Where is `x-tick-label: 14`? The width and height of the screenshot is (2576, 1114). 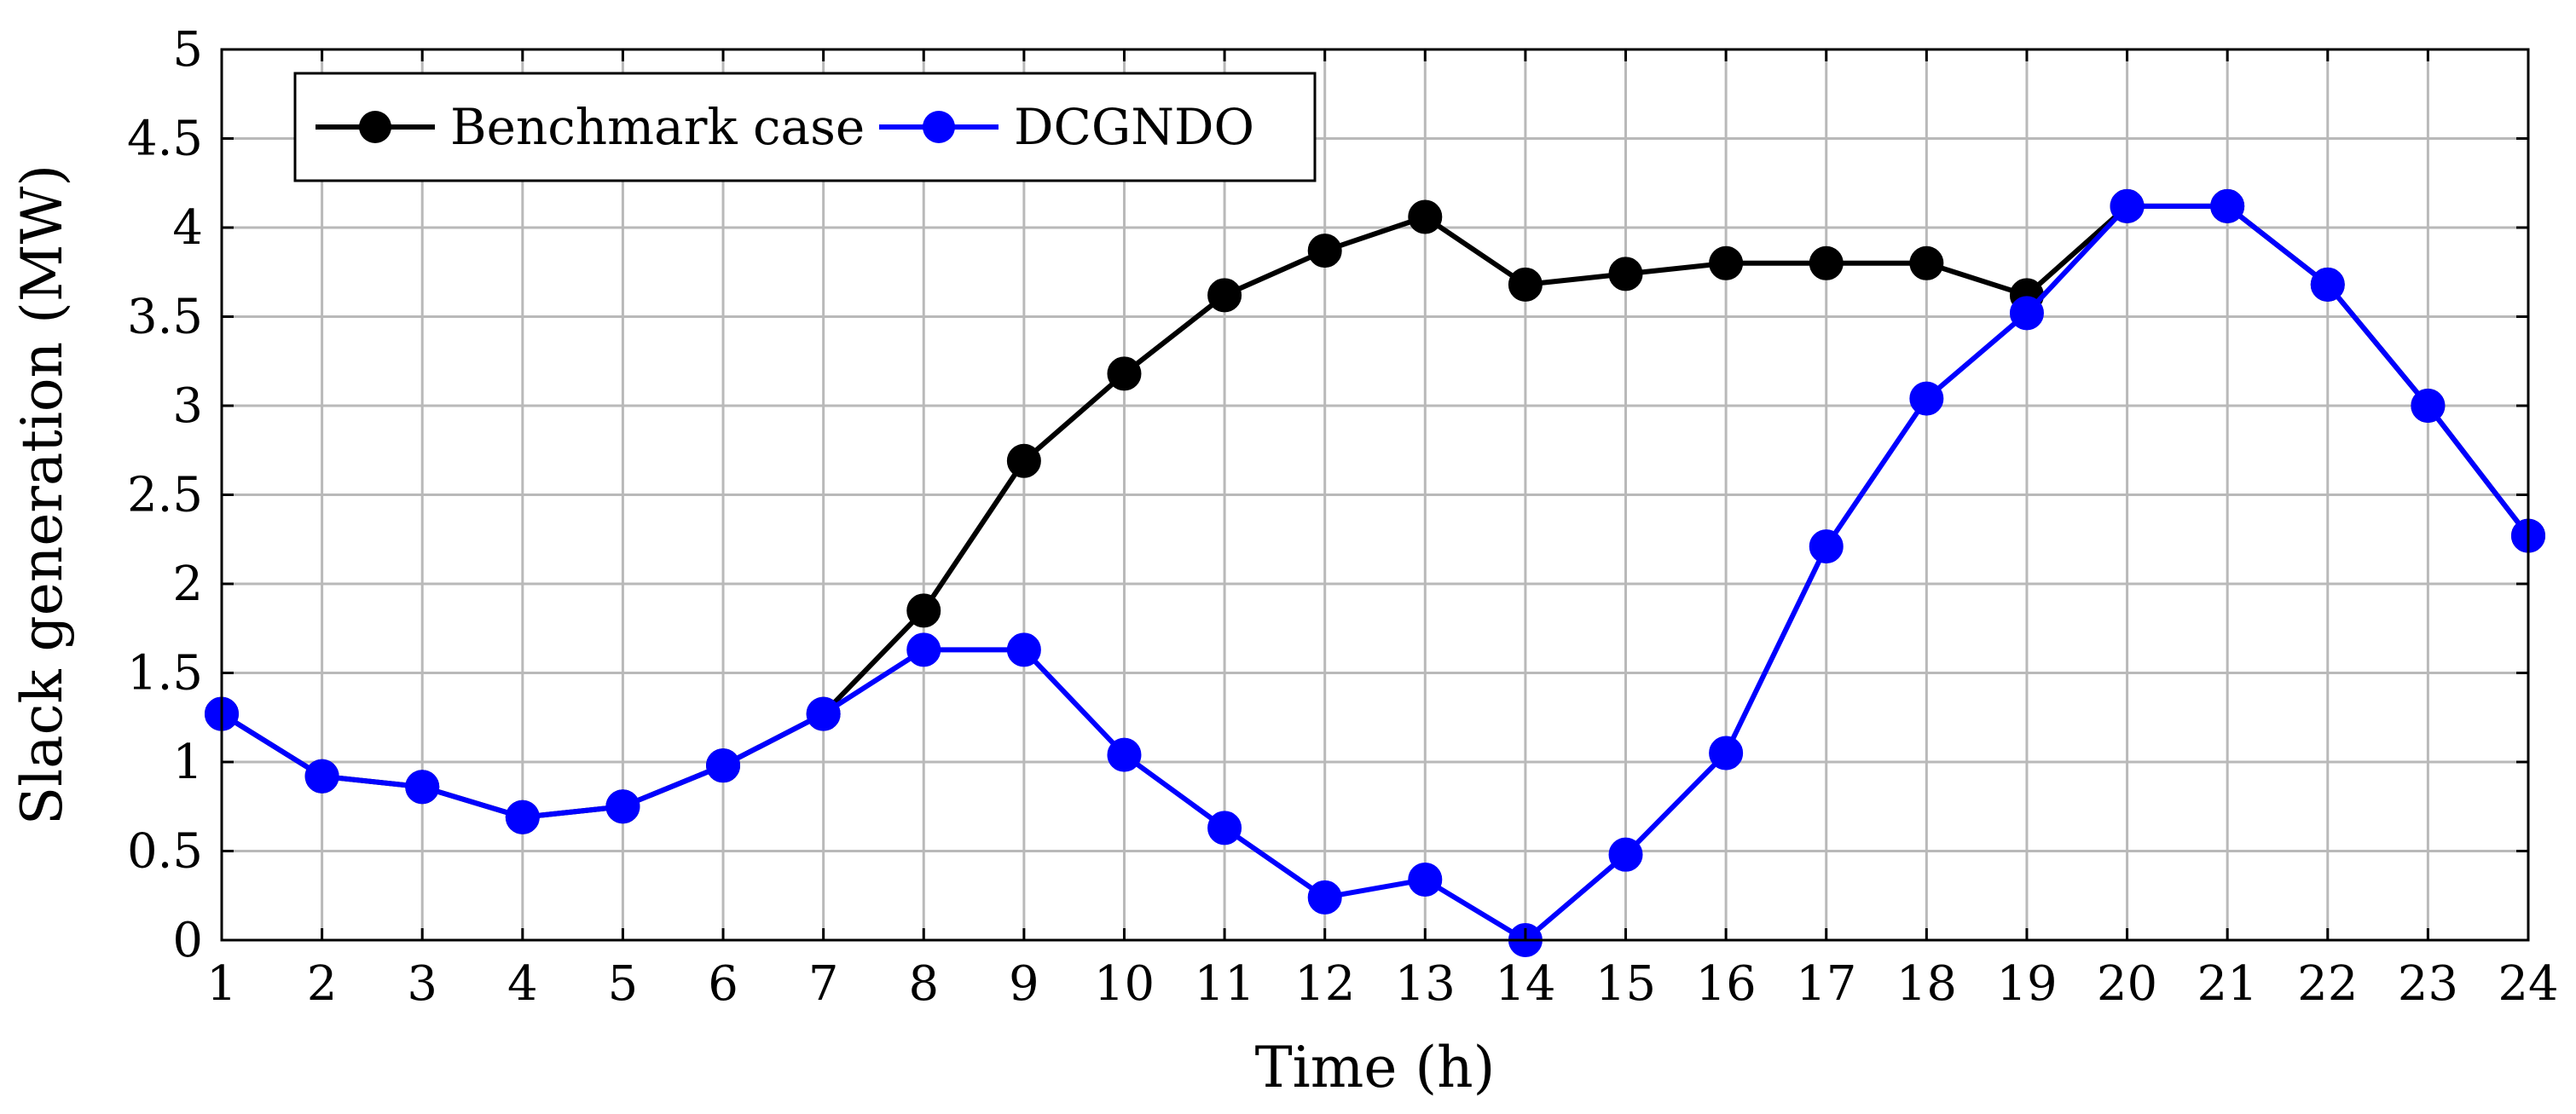
x-tick-label: 14 is located at coordinates (1525, 984).